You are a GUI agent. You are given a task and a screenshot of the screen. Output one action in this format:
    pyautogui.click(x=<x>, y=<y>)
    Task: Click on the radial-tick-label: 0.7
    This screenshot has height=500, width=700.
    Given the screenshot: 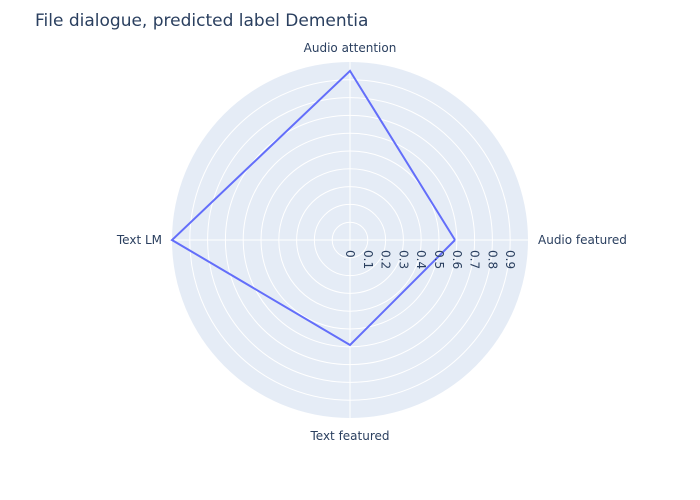 What is the action you would take?
    pyautogui.click(x=475, y=259)
    